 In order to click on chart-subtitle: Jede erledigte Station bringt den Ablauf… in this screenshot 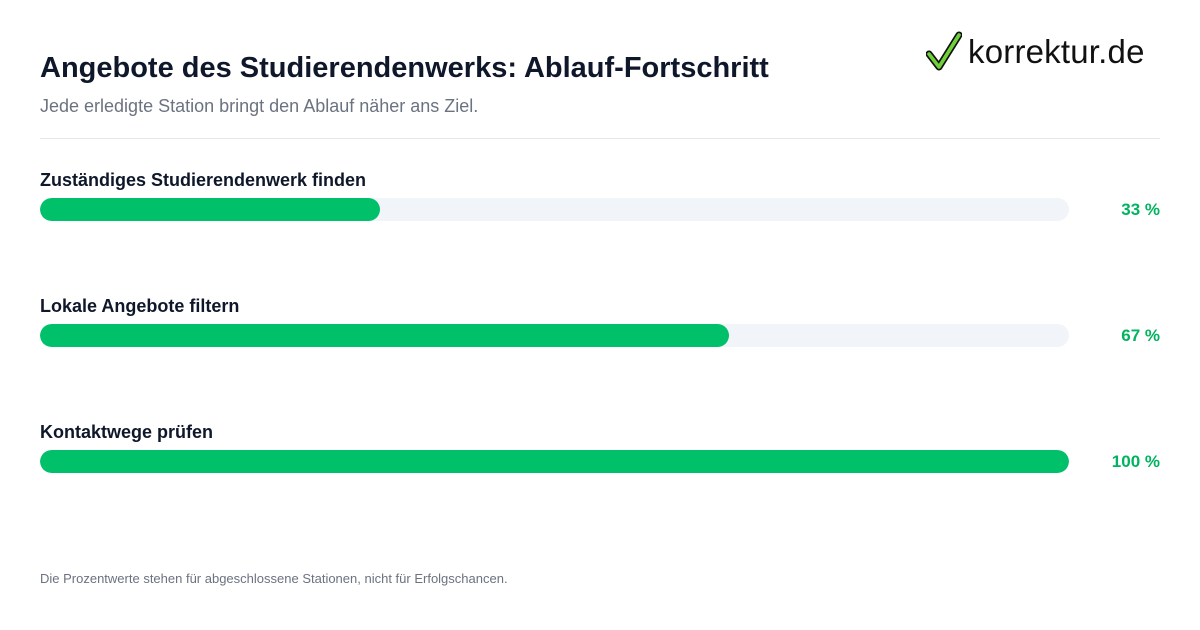, I will do `click(259, 106)`.